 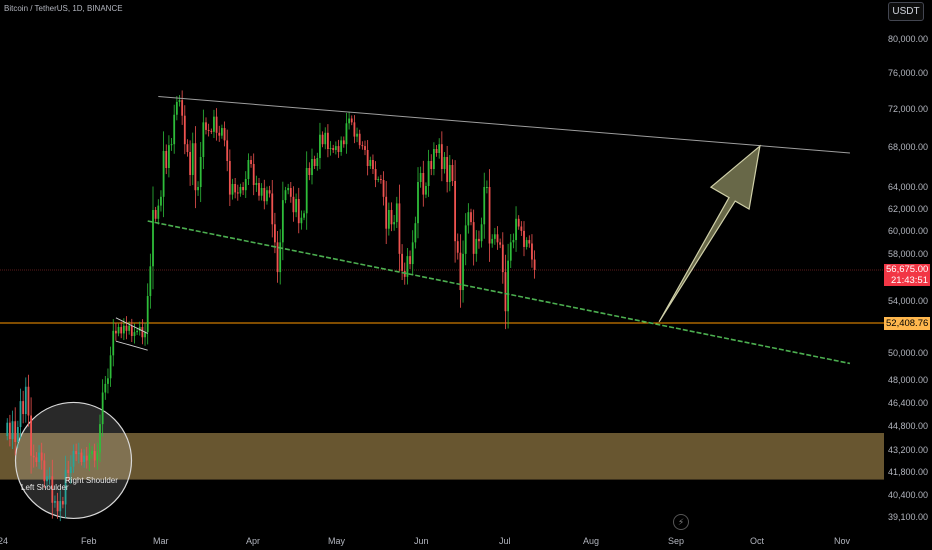 What do you see at coordinates (907, 517) in the screenshot?
I see `price-axis-label: 39,100.00` at bounding box center [907, 517].